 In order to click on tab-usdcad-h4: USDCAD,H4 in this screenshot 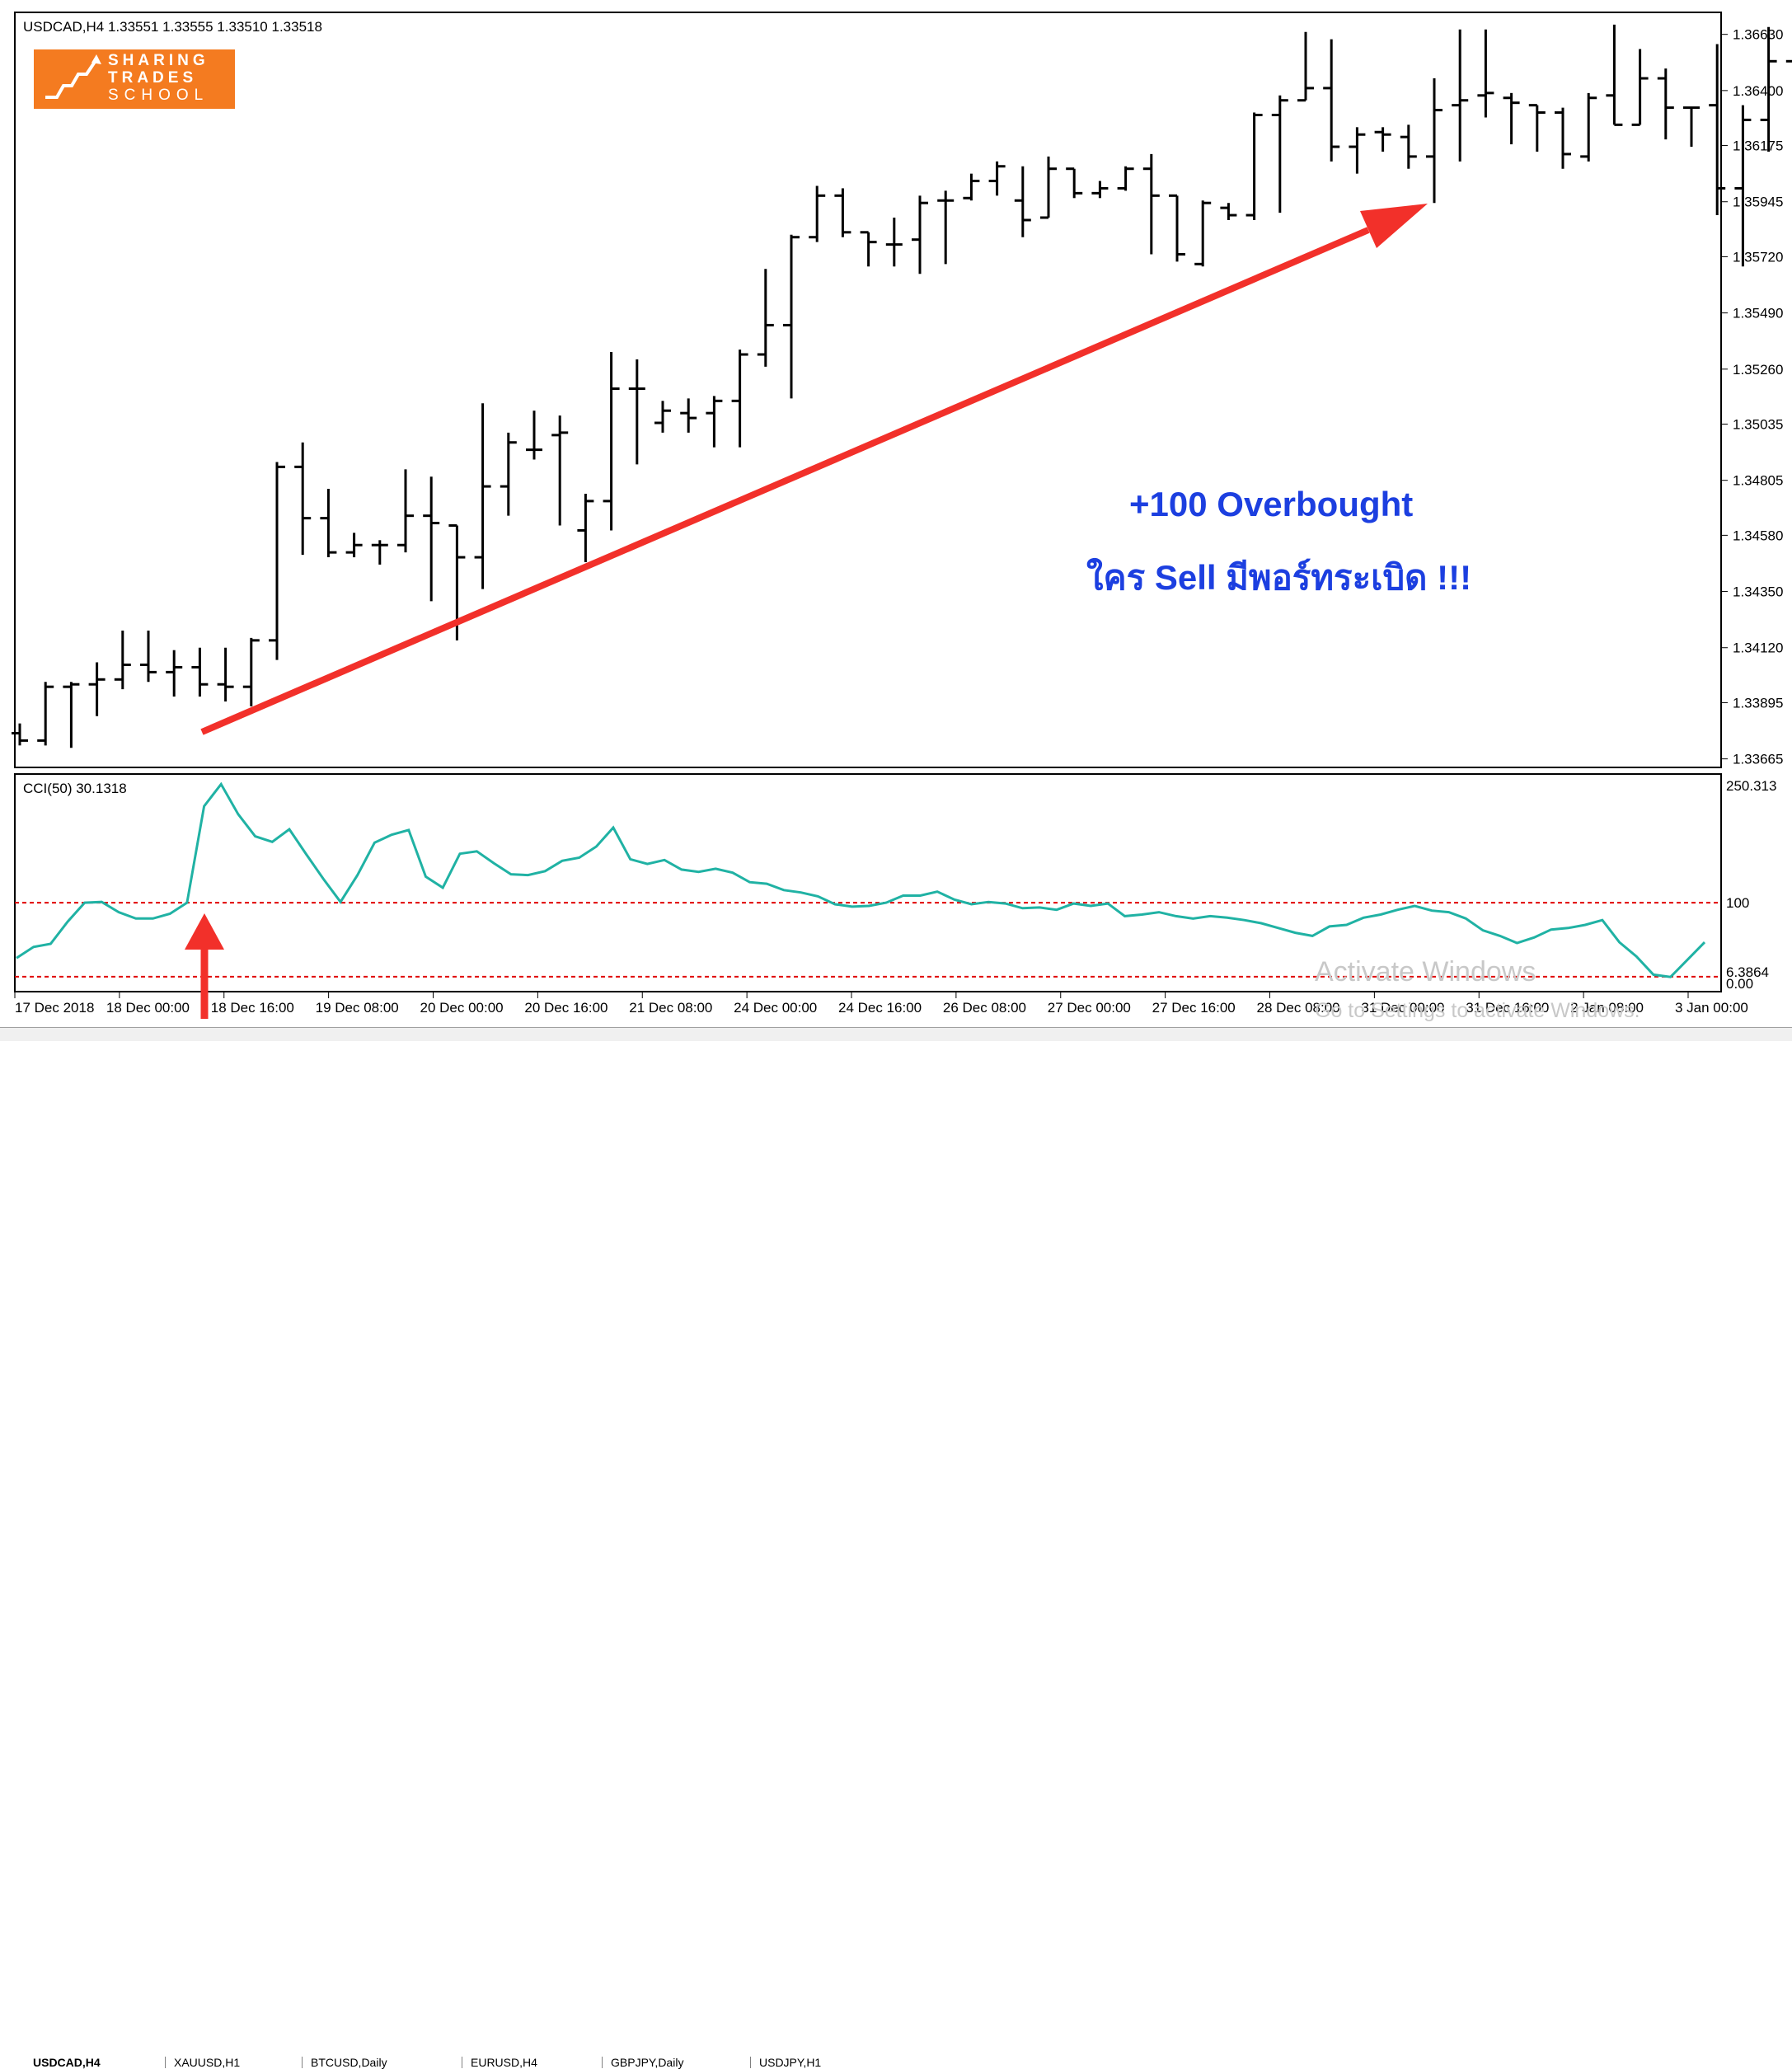, I will do `click(67, 2062)`.